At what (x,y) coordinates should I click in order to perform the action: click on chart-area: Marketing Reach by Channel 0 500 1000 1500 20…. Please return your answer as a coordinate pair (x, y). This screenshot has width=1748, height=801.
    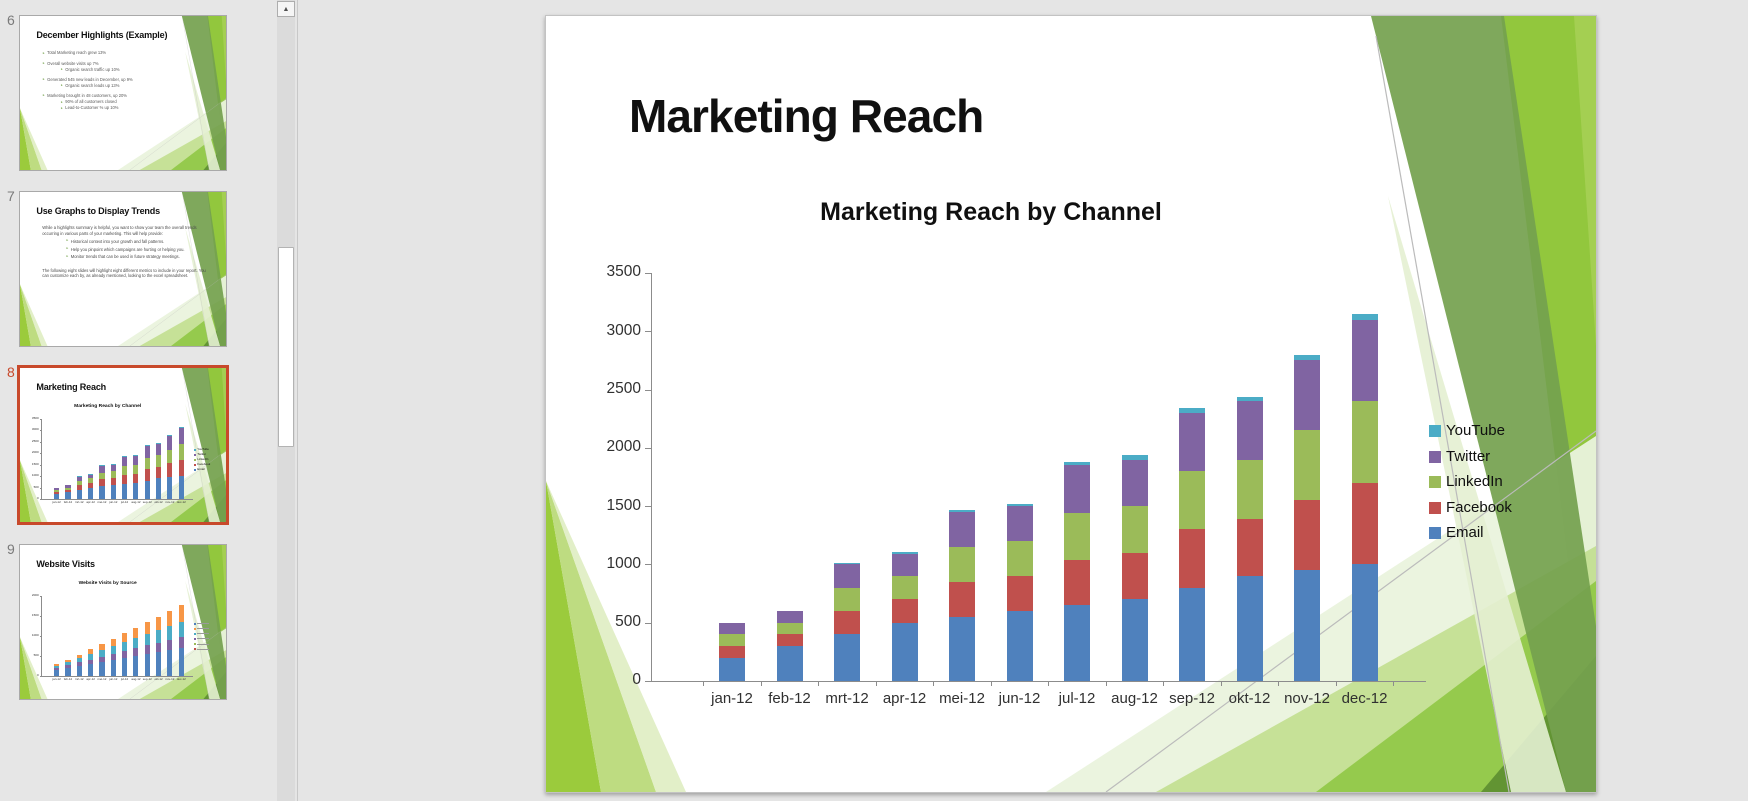
    Looking at the image, I should click on (123, 445).